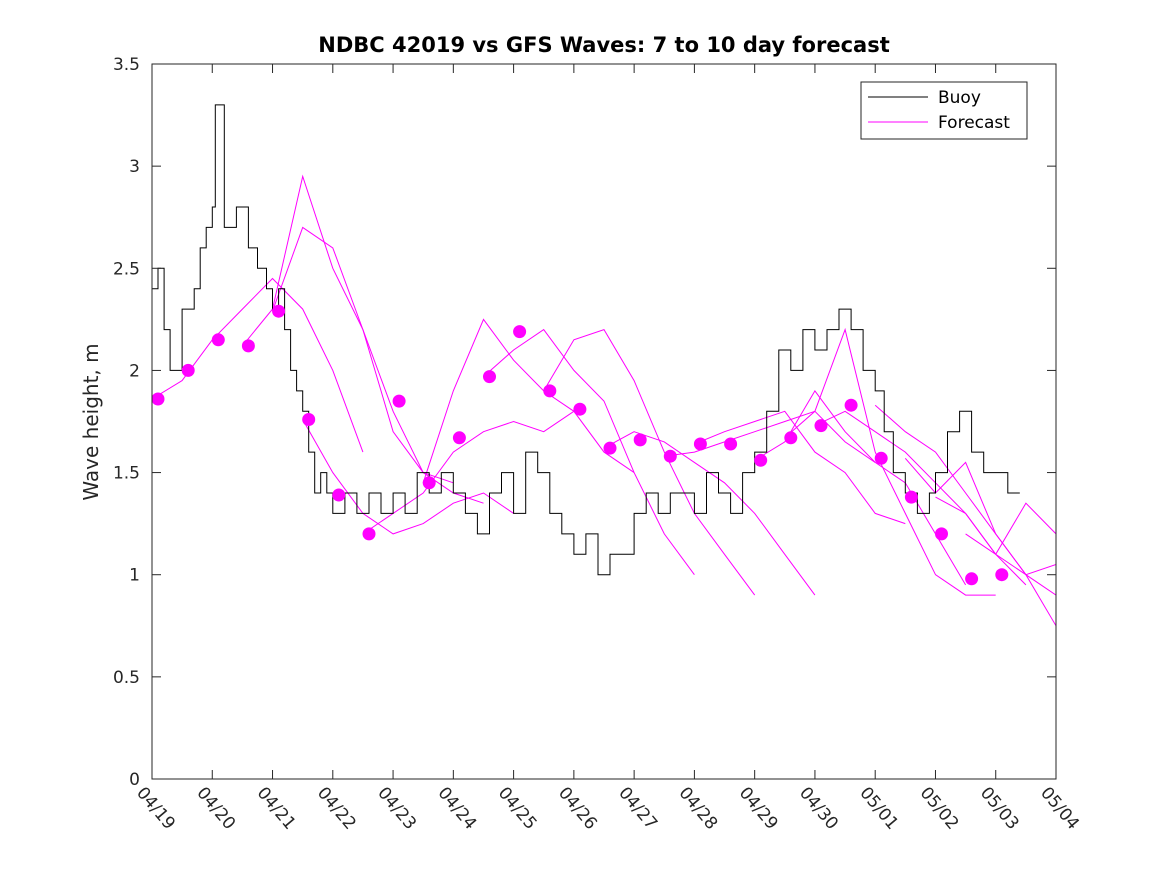 This screenshot has width=1167, height=875. What do you see at coordinates (134, 780) in the screenshot?
I see `y-tick-label: 0` at bounding box center [134, 780].